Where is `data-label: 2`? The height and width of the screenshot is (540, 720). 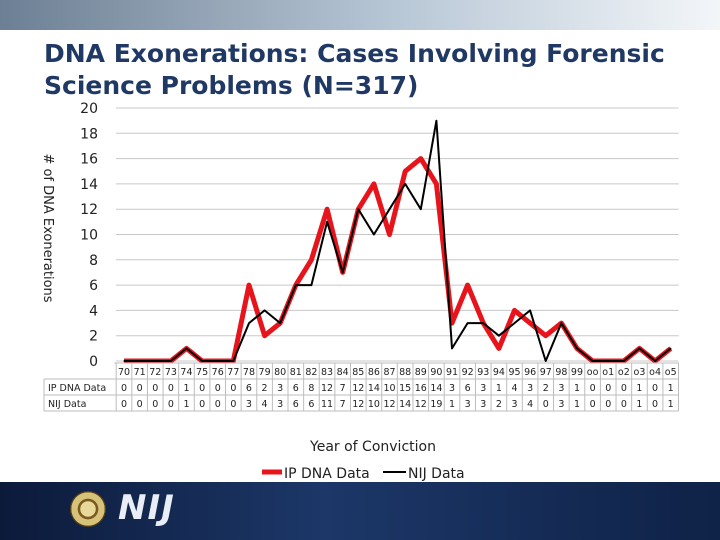 data-label: 2 is located at coordinates (265, 388).